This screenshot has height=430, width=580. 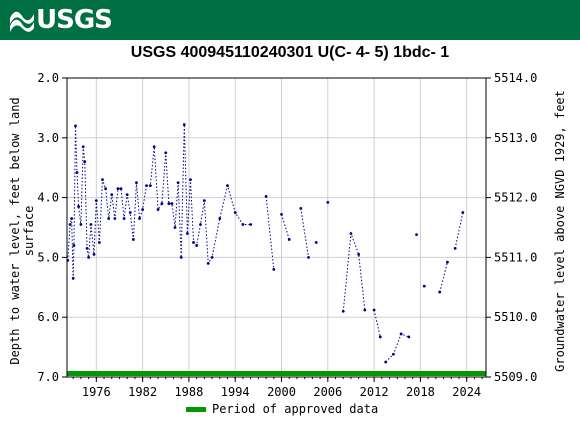 I want to click on y-left-tick-label: 3.0, so click(x=48, y=138).